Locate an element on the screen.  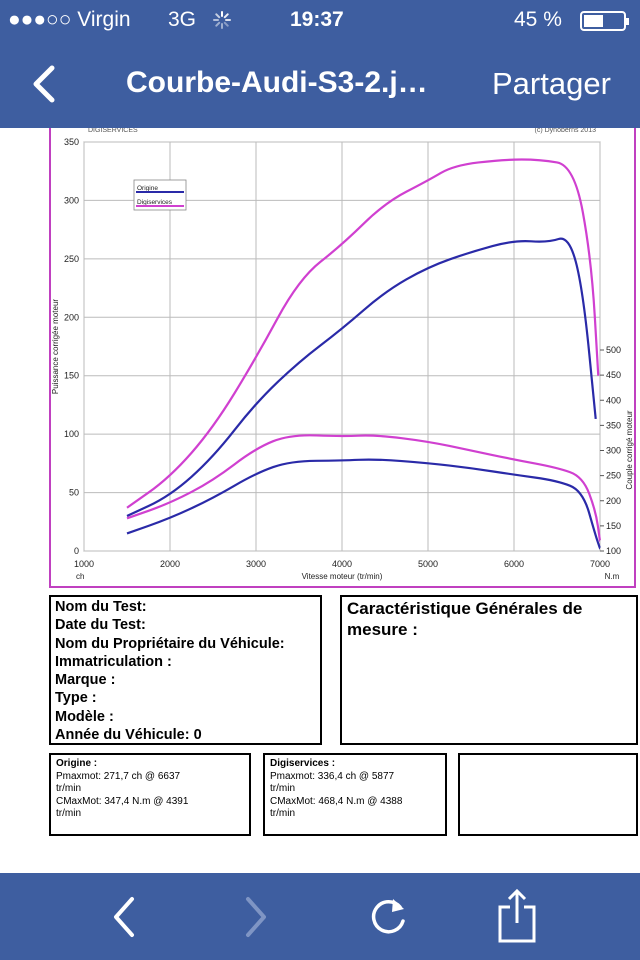
navigation-bar: Courbe-Audi-S3-2.j… Partager is located at coordinates (320, 84).